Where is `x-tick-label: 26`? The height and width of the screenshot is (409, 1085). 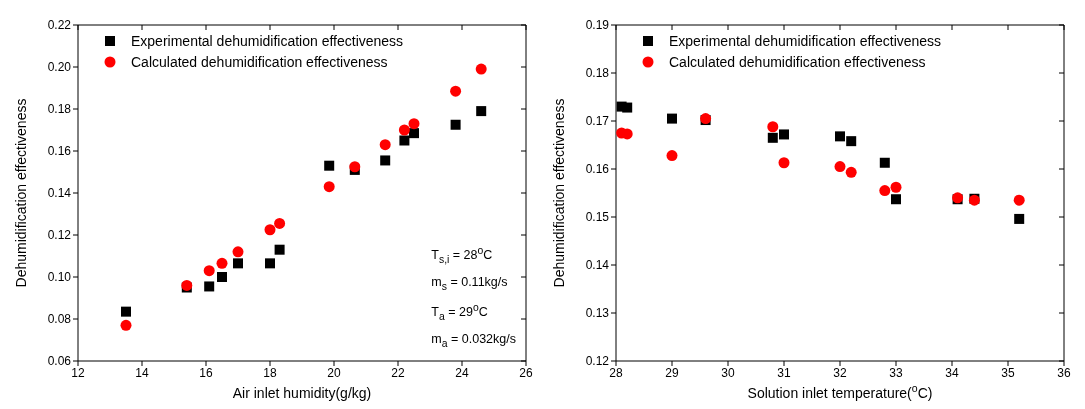
x-tick-label: 26 is located at coordinates (526, 372).